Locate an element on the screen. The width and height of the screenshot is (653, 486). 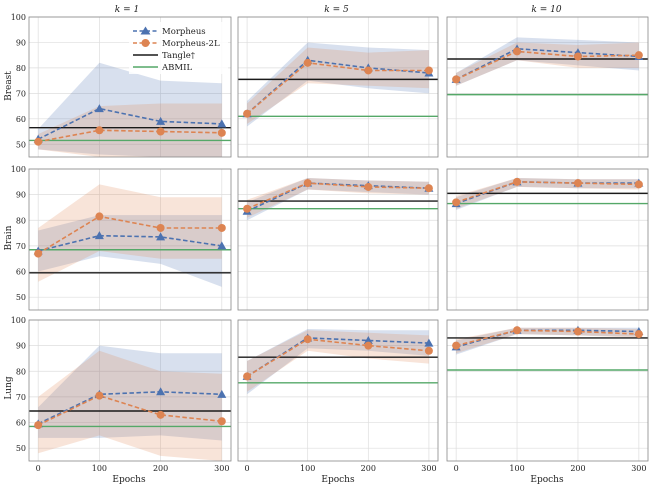
x-axis-label-col2: Epochs is located at coordinates (338, 480).